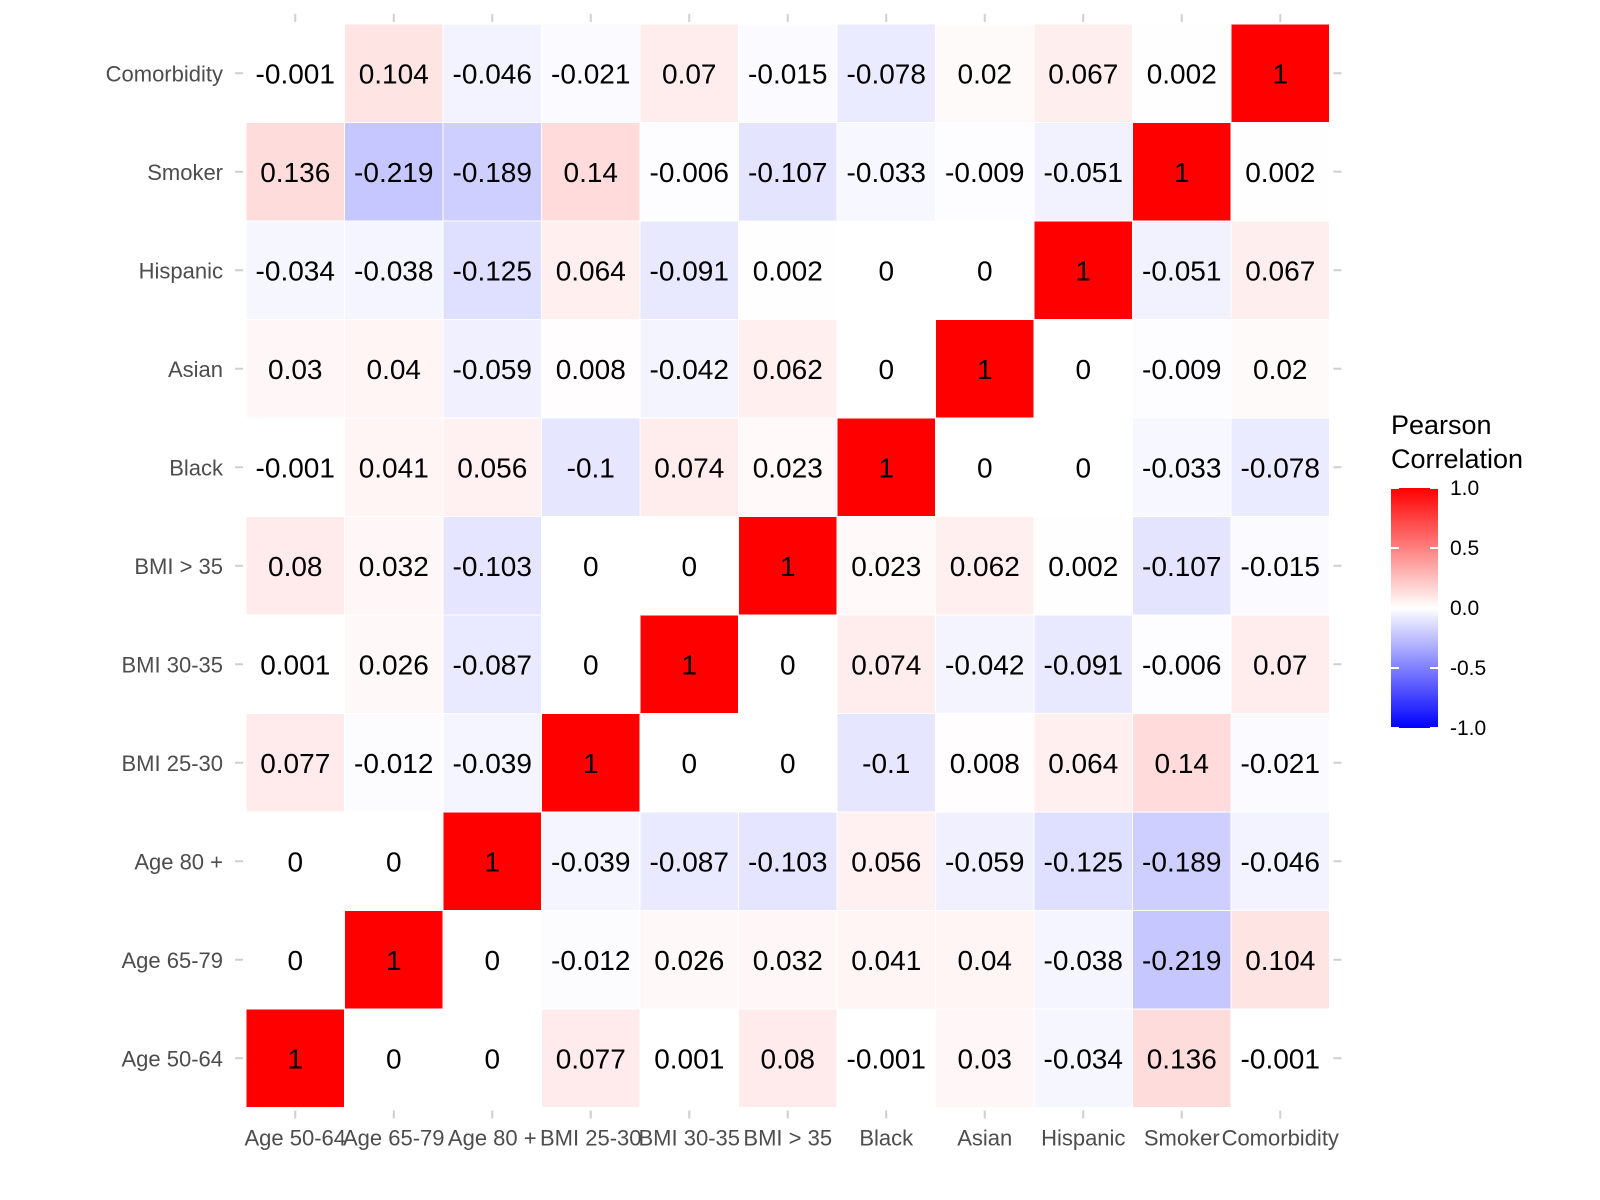 This screenshot has height=1200, width=1600. I want to click on cell-label-black-bmi-30-35: 0.074, so click(689, 467).